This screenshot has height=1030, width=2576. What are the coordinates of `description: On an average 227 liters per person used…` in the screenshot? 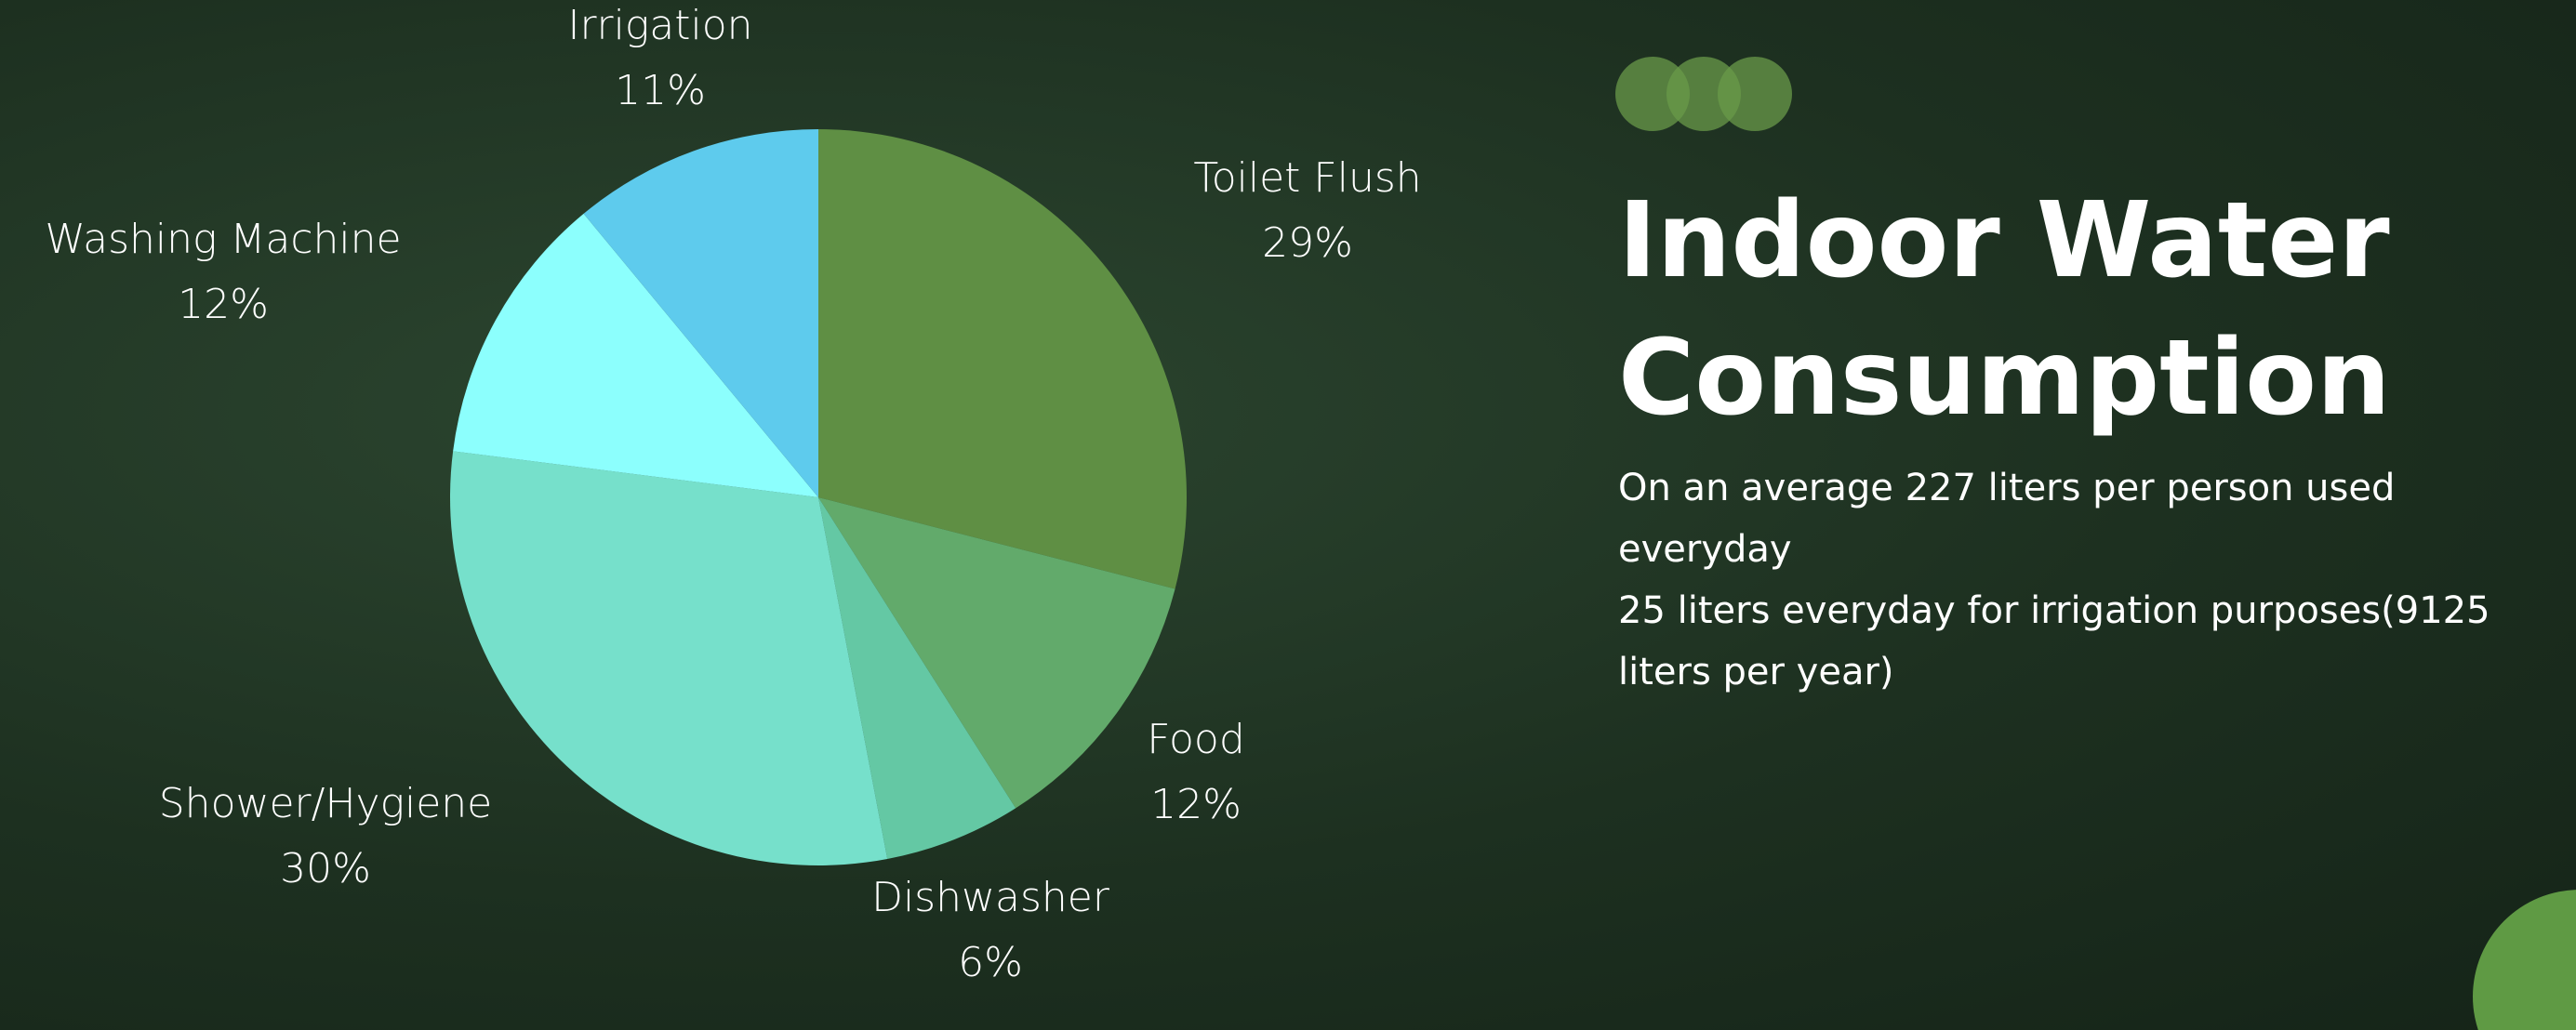 It's located at (2087, 580).